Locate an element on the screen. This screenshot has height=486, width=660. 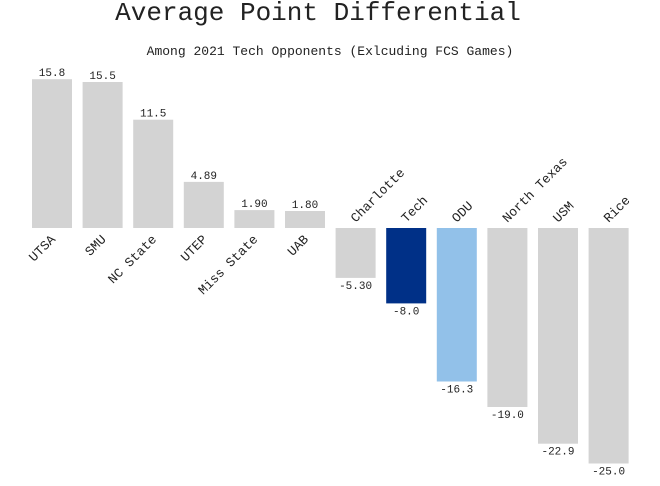
category-label-rice: Rice is located at coordinates (617, 209).